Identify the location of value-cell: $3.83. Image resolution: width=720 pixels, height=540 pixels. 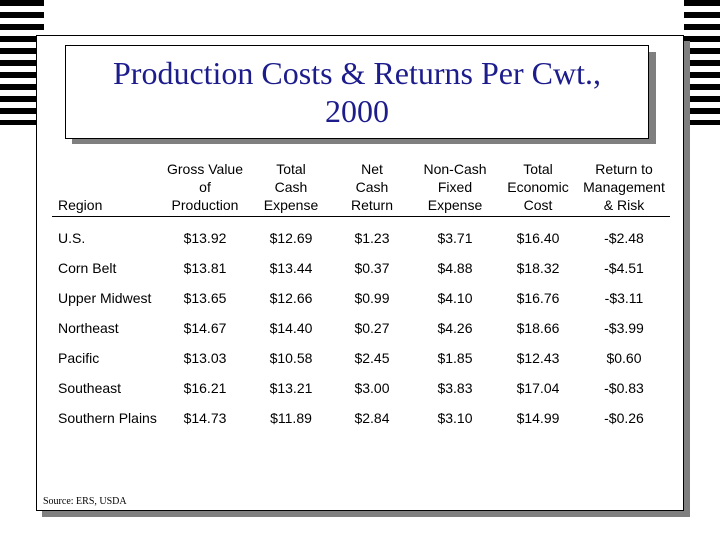
(455, 388).